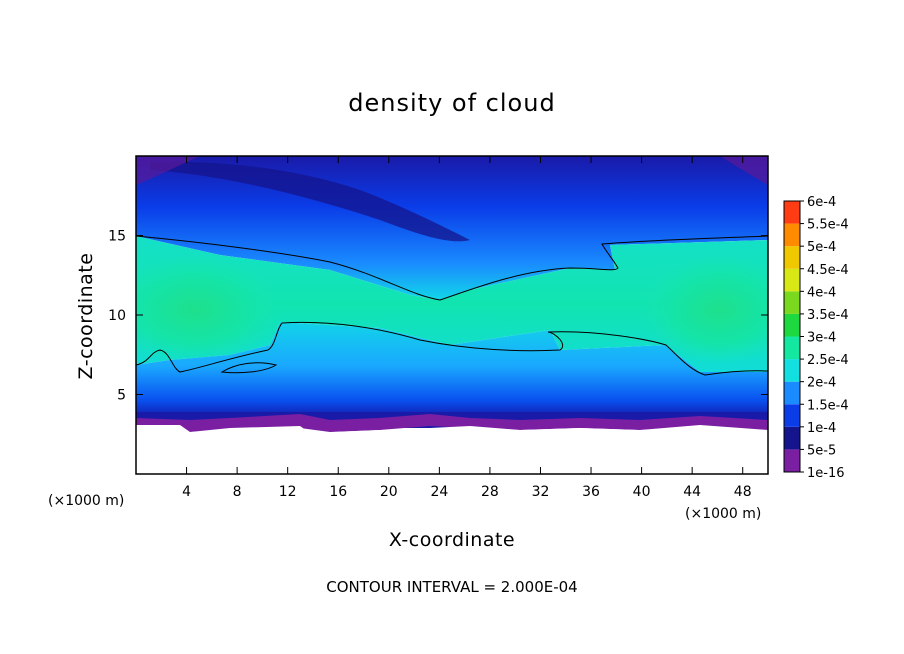 This screenshot has height=654, width=904. What do you see at coordinates (821, 202) in the screenshot?
I see `colorbar-label: 6e-4` at bounding box center [821, 202].